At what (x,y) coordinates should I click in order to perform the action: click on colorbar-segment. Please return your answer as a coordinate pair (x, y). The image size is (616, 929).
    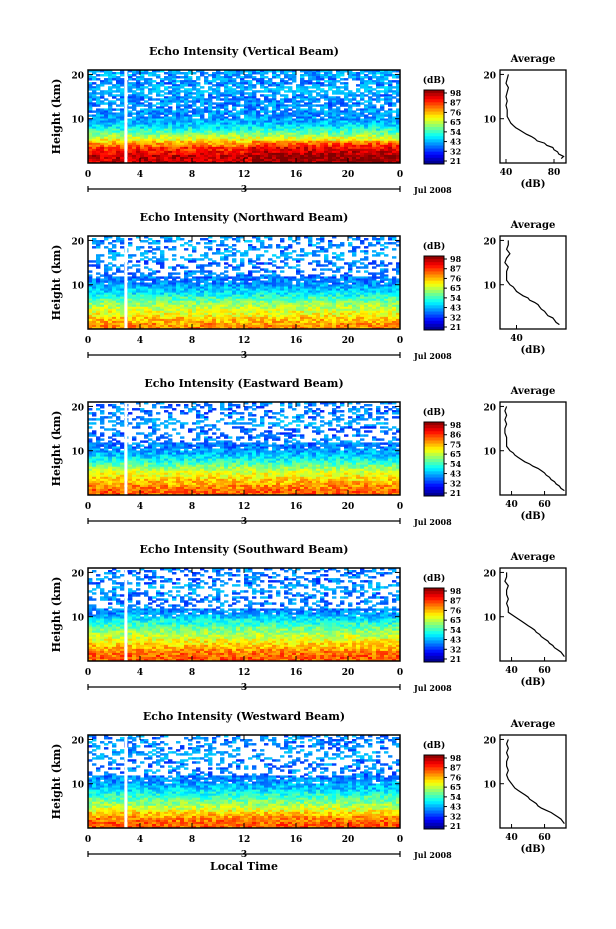
    Looking at the image, I should click on (434, 113).